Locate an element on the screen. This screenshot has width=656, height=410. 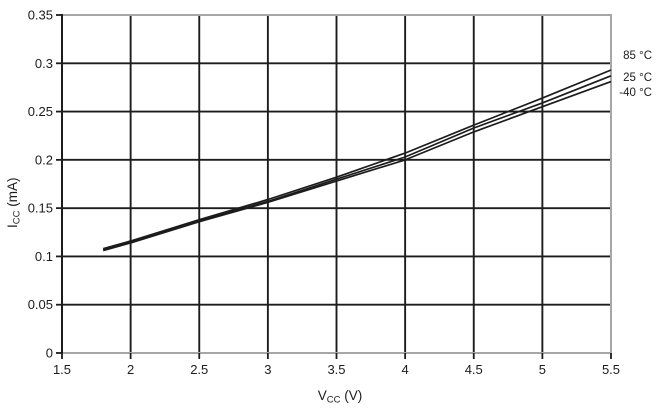
y-tick-label: 0.05 is located at coordinates (40, 304).